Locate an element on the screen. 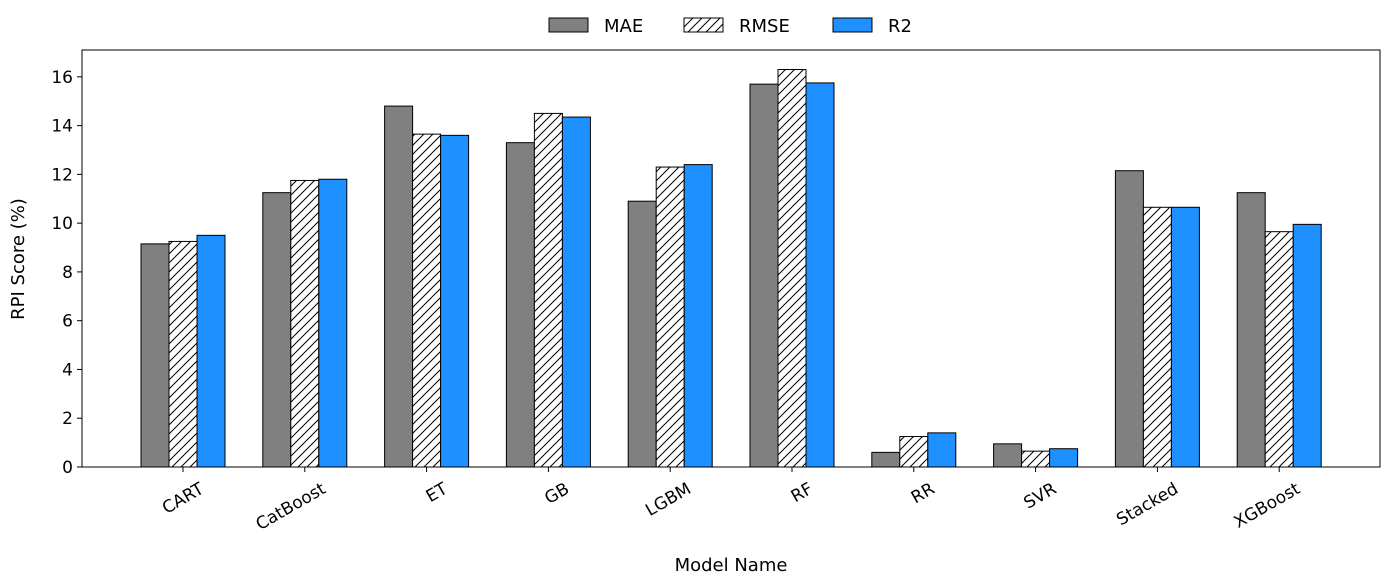 Image resolution: width=1389 pixels, height=584 pixels. bar-rmse-xgboost is located at coordinates (1279, 349).